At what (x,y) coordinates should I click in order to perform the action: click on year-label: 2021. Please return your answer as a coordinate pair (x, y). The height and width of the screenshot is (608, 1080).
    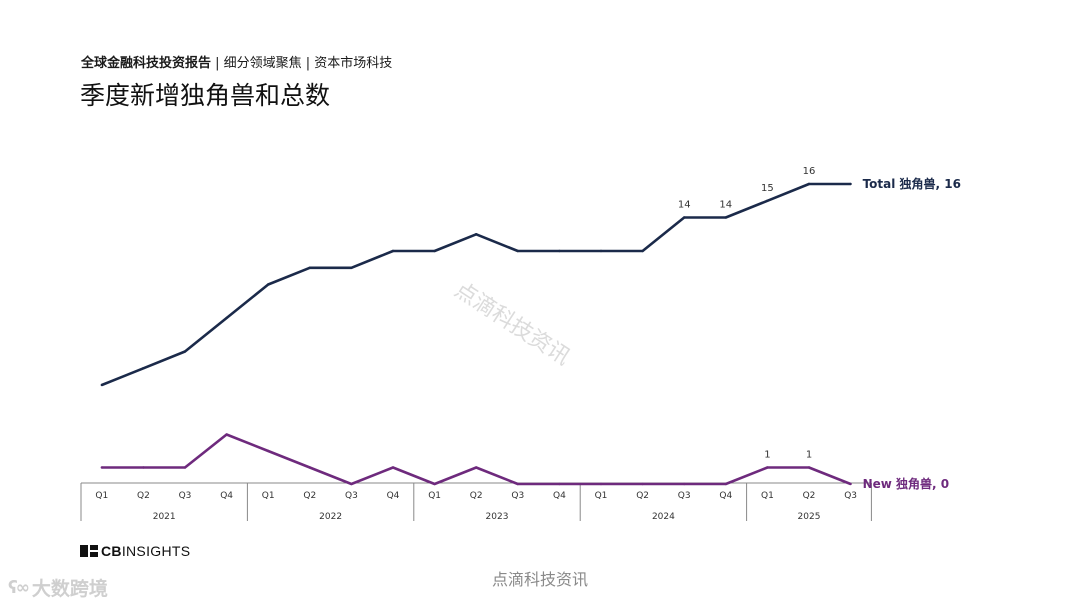
    Looking at the image, I should click on (164, 517).